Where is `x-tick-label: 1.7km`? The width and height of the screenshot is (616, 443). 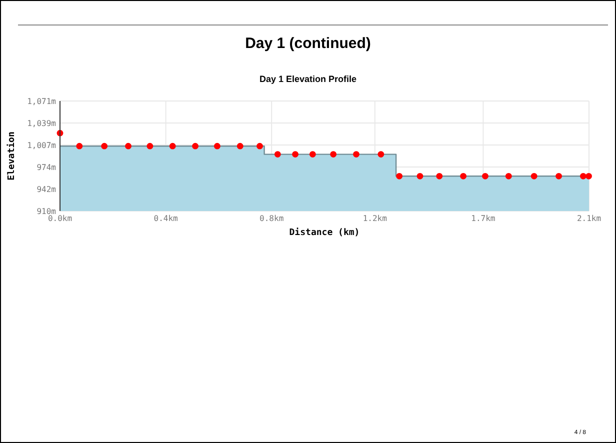 x-tick-label: 1.7km is located at coordinates (483, 218).